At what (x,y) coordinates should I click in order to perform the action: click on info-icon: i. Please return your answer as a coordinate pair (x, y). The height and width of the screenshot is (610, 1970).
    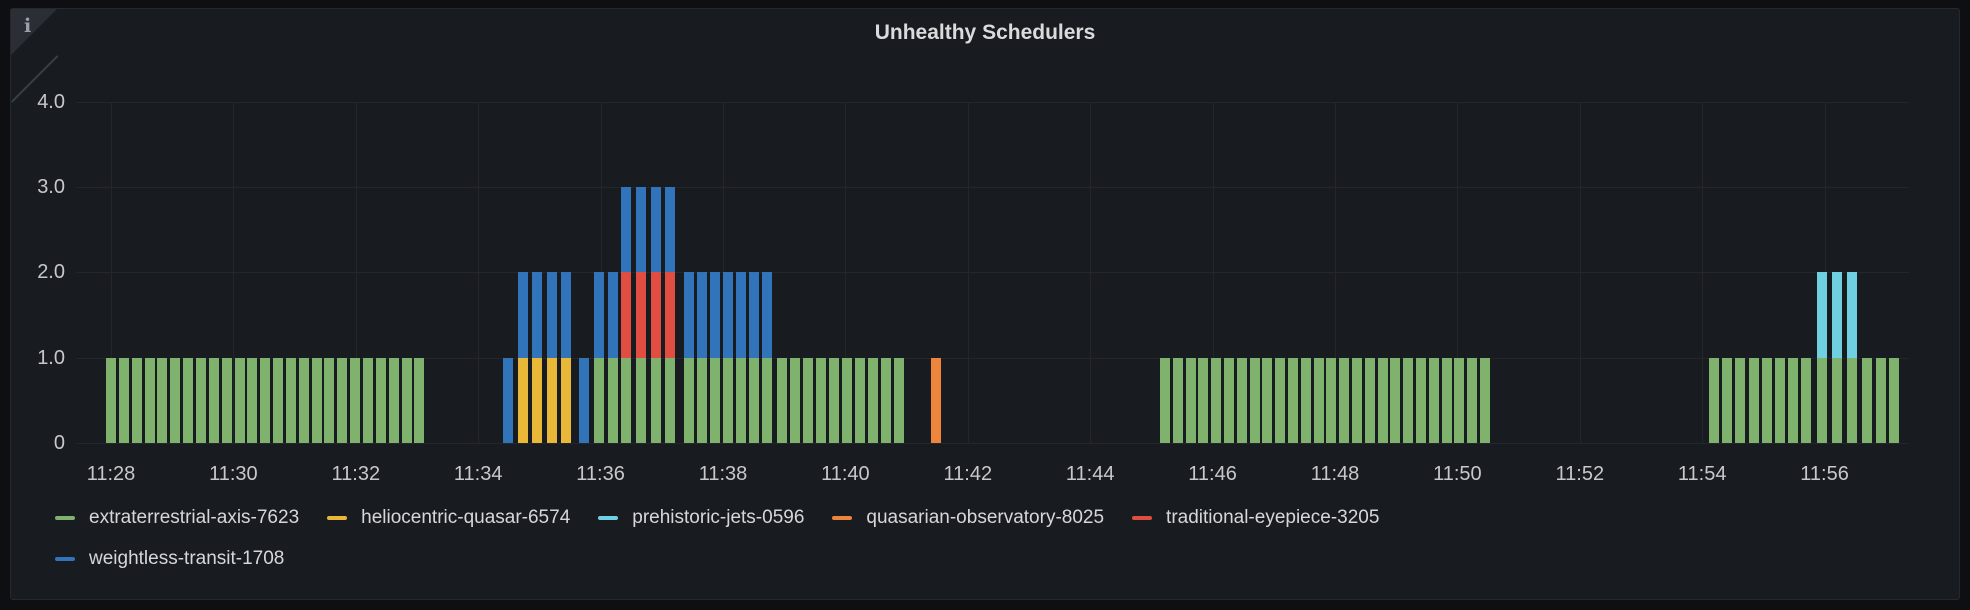
    Looking at the image, I should click on (28, 26).